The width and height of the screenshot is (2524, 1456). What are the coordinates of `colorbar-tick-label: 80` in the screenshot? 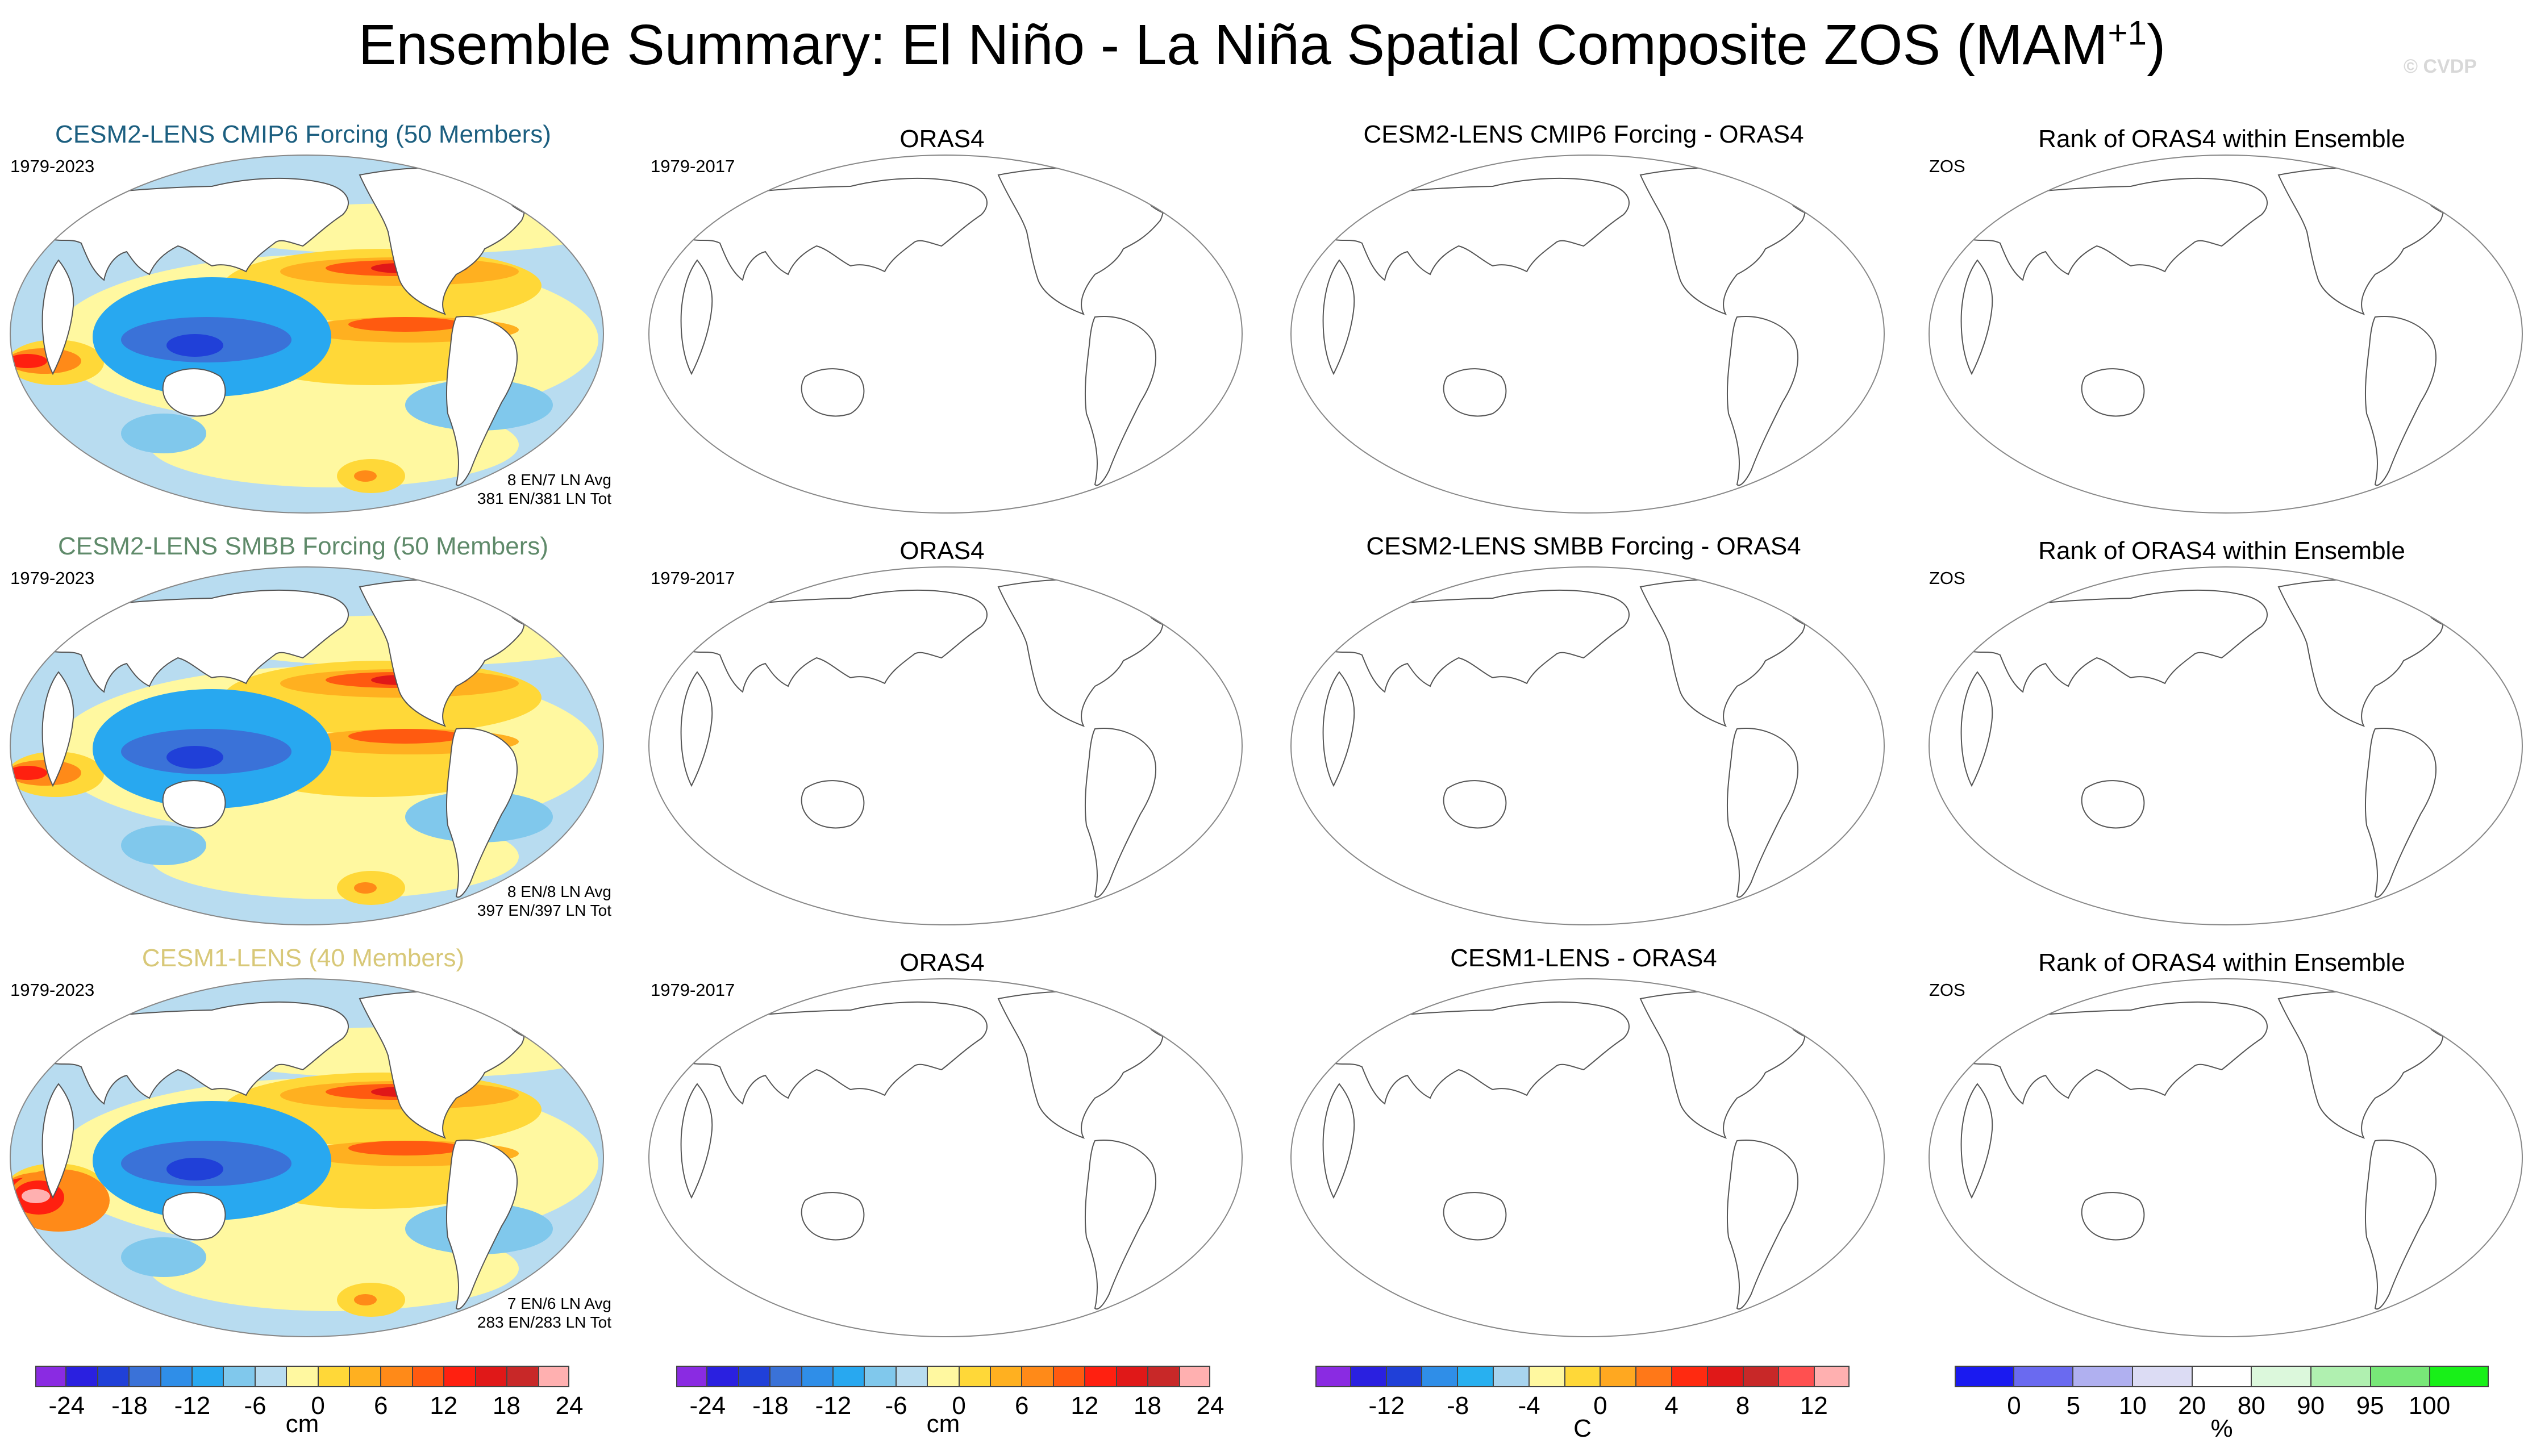 It's located at (2251, 1406).